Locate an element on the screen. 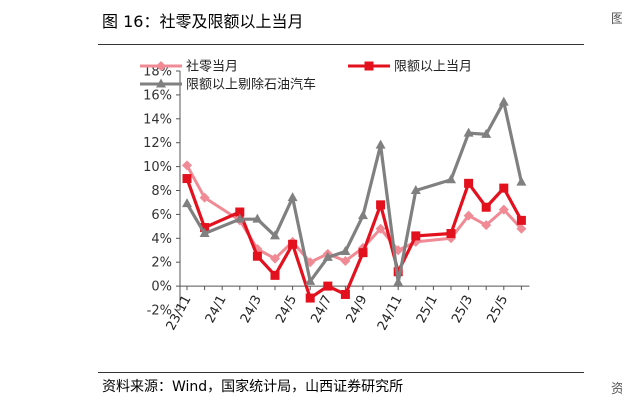 The image size is (622, 404). x-tick-label: 25/5 is located at coordinates (497, 309).